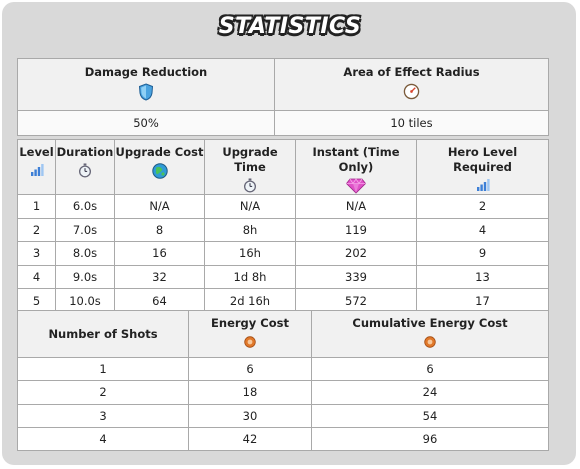  What do you see at coordinates (250, 334) in the screenshot?
I see `energy-cost-header: Energy Cost` at bounding box center [250, 334].